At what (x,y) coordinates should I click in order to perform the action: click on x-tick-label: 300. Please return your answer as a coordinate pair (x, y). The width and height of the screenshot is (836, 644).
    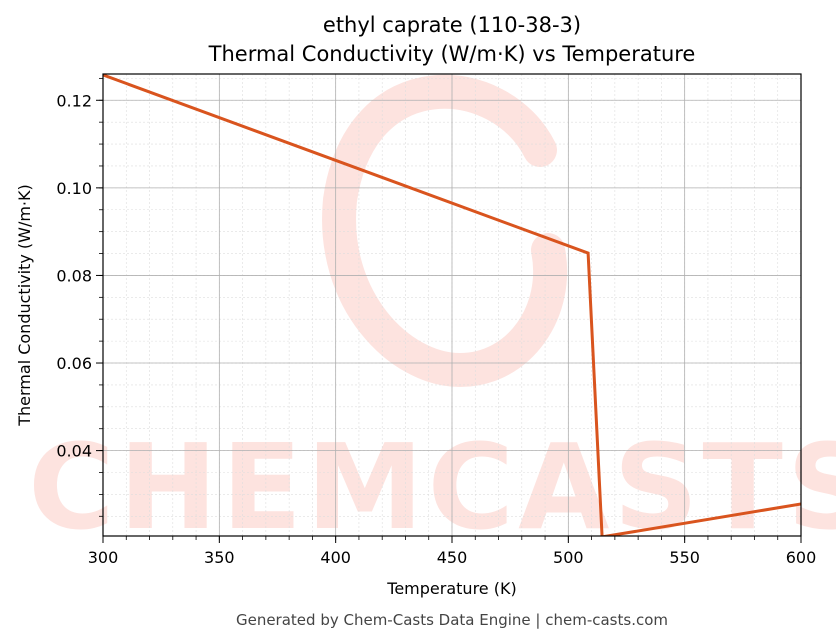
    Looking at the image, I should click on (103, 557).